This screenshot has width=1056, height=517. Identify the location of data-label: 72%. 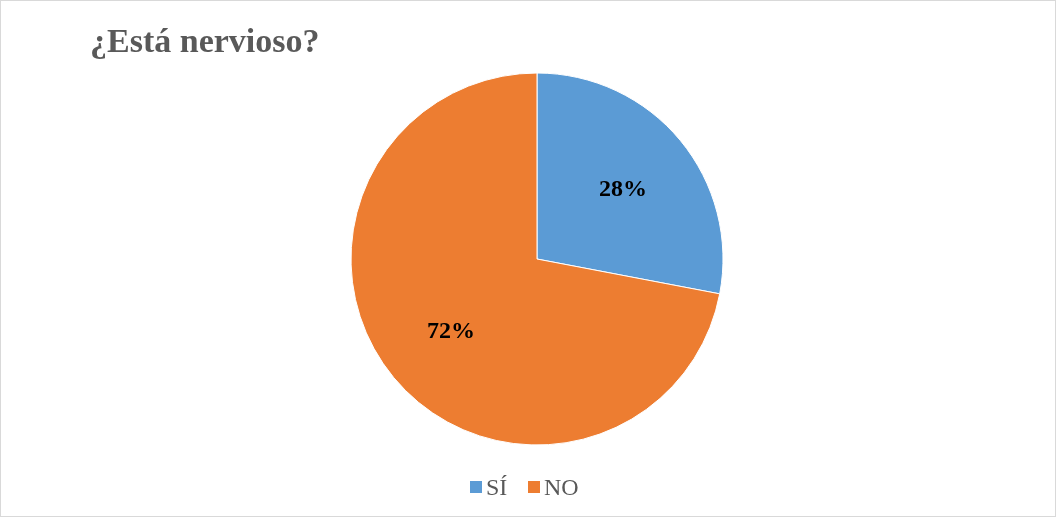
(451, 330).